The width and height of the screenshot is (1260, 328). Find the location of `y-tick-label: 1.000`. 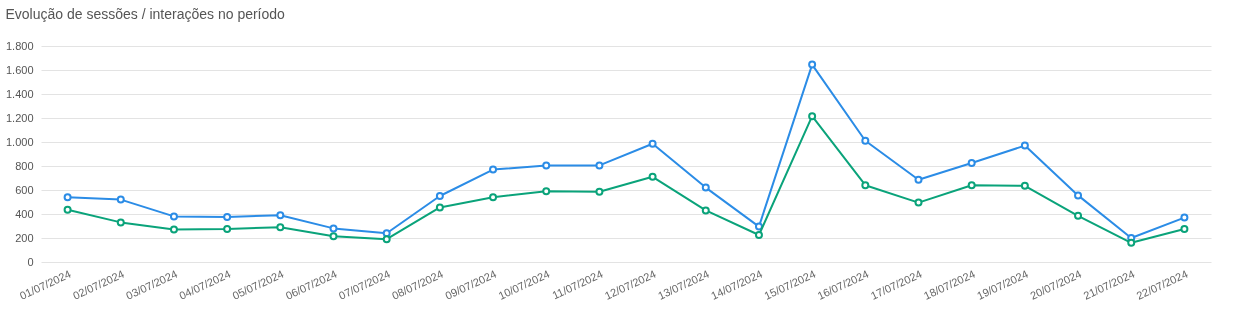

y-tick-label: 1.000 is located at coordinates (19, 141).